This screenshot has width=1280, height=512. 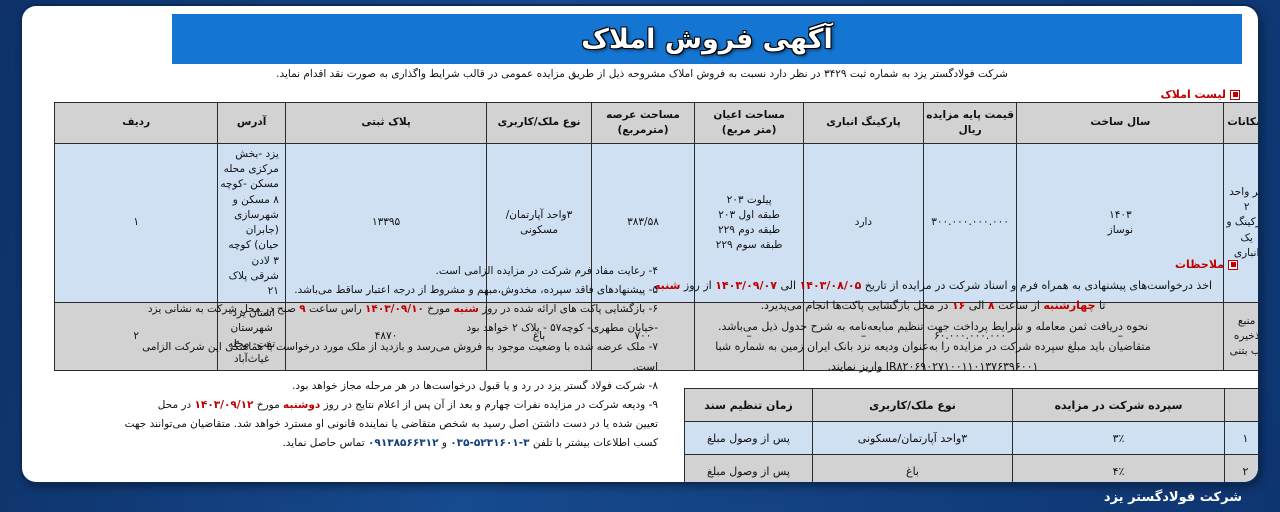 What do you see at coordinates (1118, 468) in the screenshot?
I see `dep-cell-deposit: ۴٪` at bounding box center [1118, 468].